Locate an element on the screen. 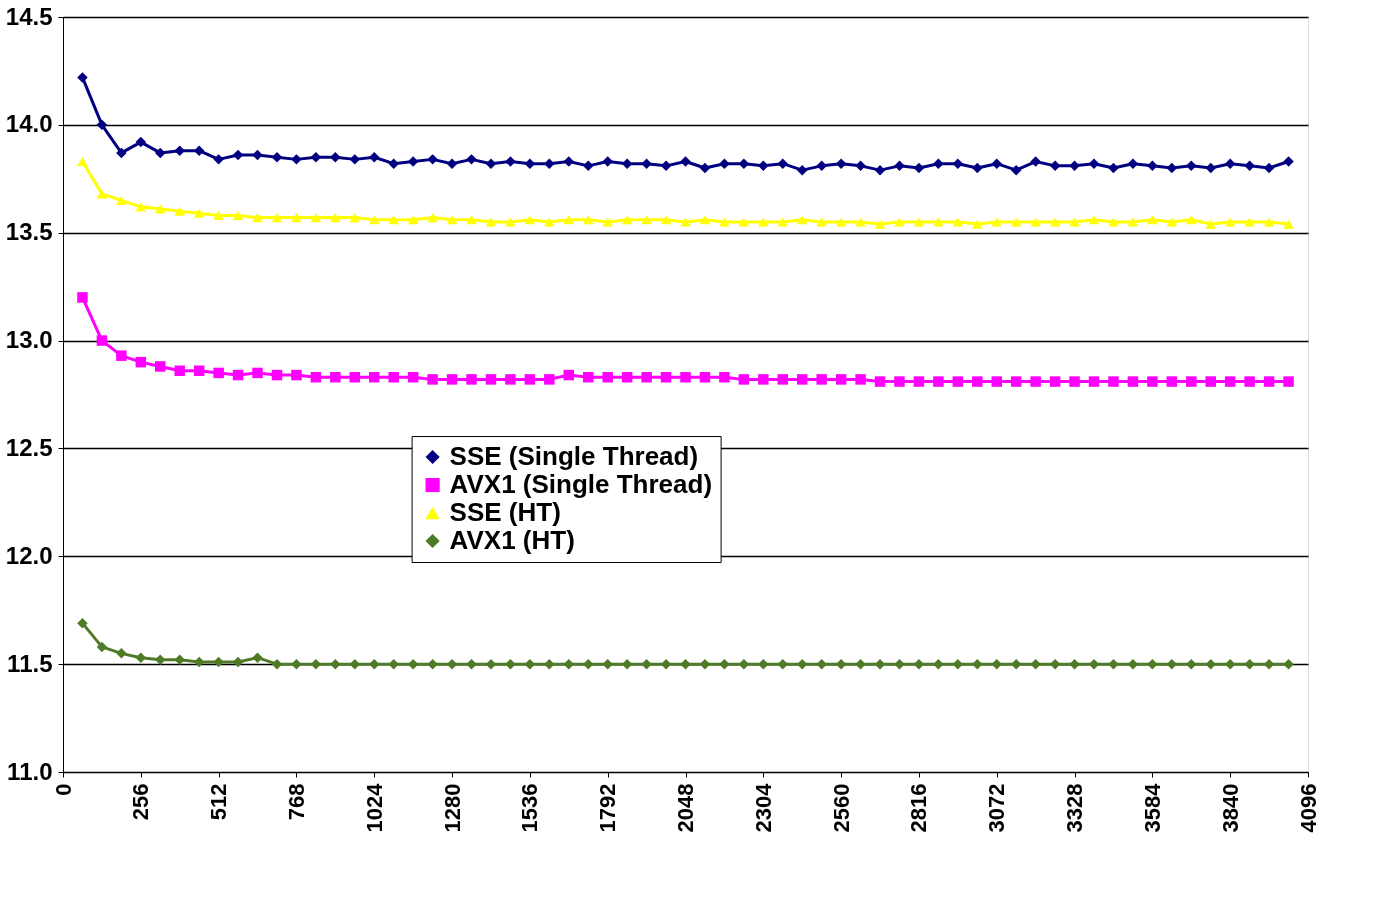 This screenshot has height=908, width=1387. y-tick-label: 13.0 is located at coordinates (29, 340).